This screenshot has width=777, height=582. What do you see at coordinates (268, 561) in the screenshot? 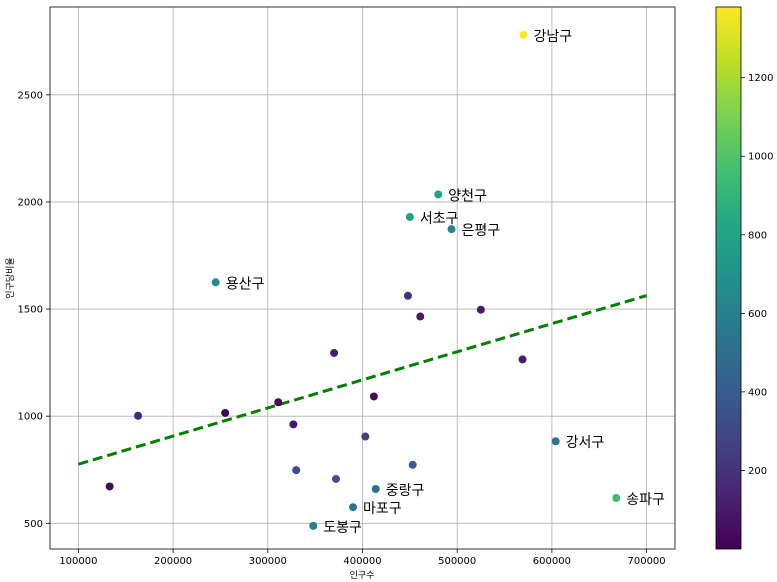
I see `x-tick-label: 300000` at bounding box center [268, 561].